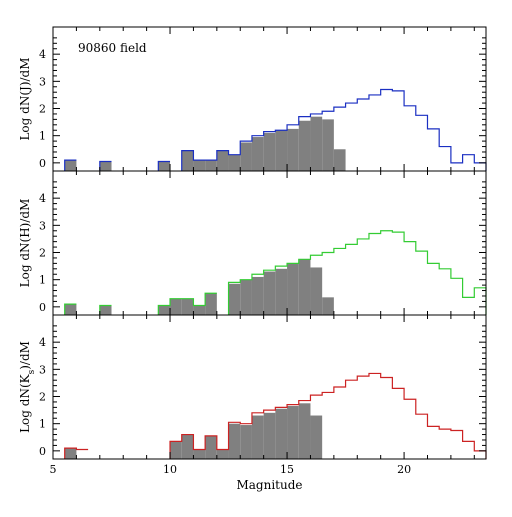 The width and height of the screenshot is (512, 517). I want to click on y-axis-label: Log dN(Ks)/dM, so click(27, 387).